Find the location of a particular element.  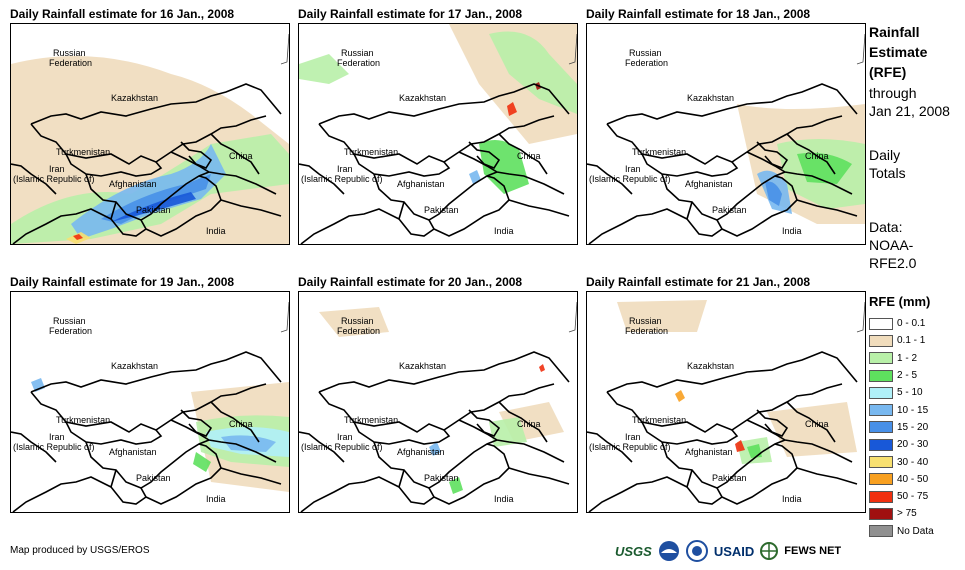

commerce-seal-icon is located at coordinates (696, 551).